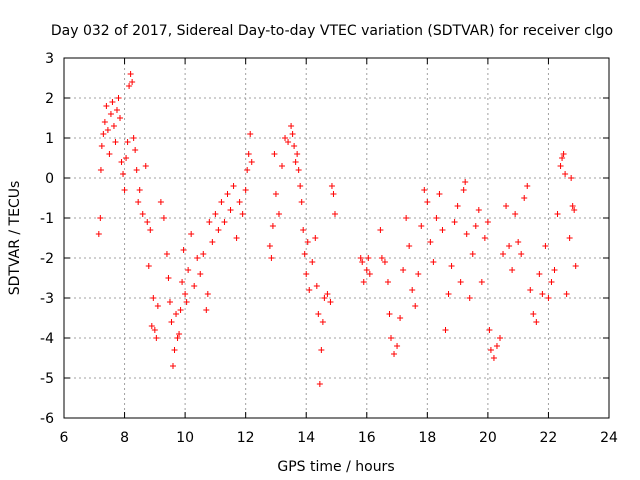 The width and height of the screenshot is (640, 480). What do you see at coordinates (47, 239) in the screenshot?
I see `y-tick-labels: -6 -5 -4 -3 -2 -1 0 1 2 3` at bounding box center [47, 239].